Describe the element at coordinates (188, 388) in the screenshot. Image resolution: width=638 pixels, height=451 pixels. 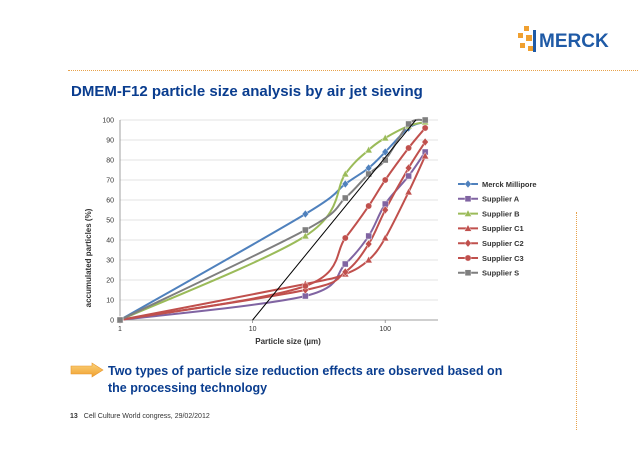
I see `conclusion-line-2: the processing technology` at that location.